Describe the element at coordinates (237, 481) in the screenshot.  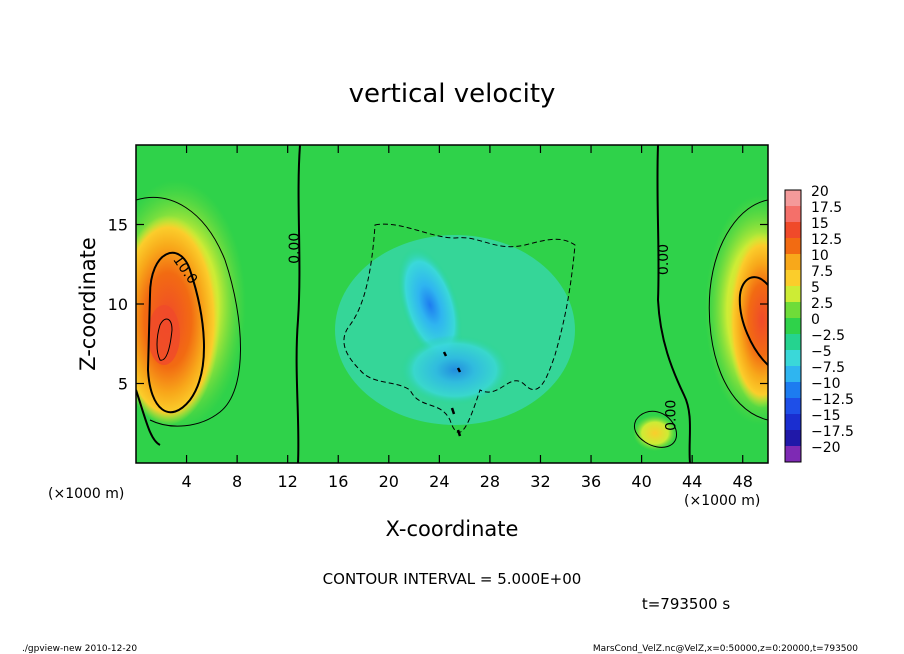
I see `x-tick-label: 8` at that location.